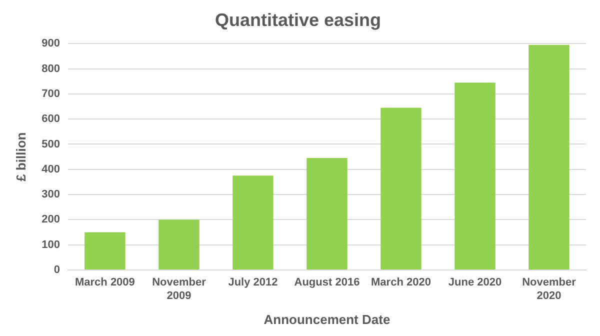 The width and height of the screenshot is (600, 336). I want to click on y-tick-label: 200, so click(51, 220).